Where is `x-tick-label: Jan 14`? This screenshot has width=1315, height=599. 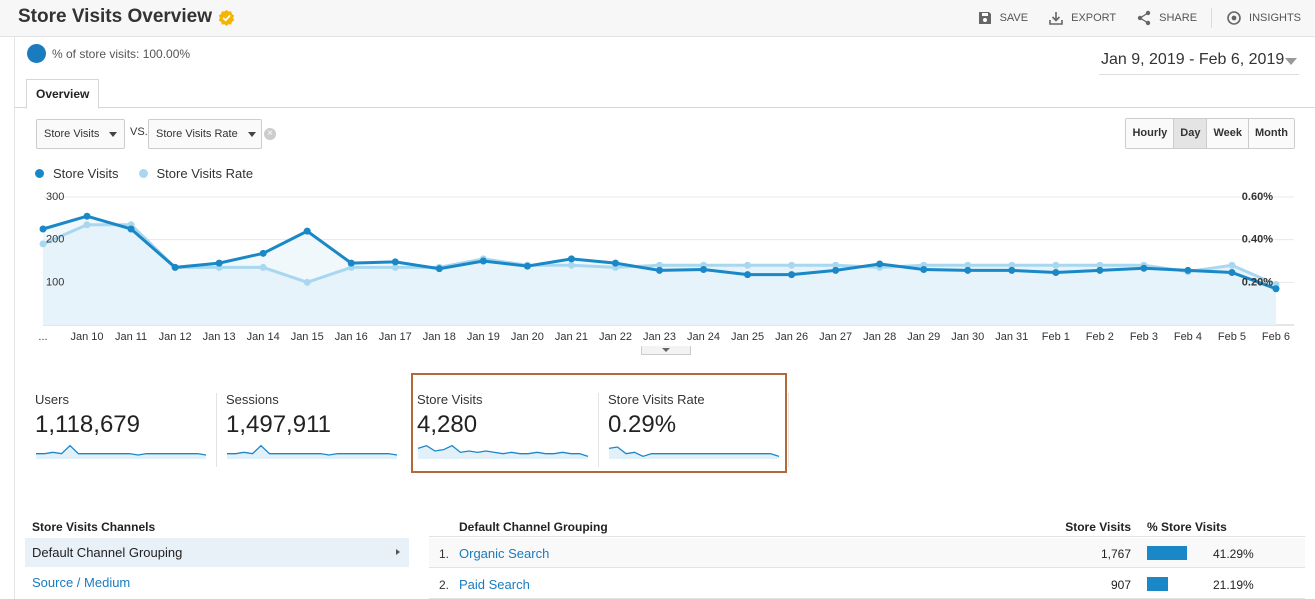 x-tick-label: Jan 14 is located at coordinates (263, 337).